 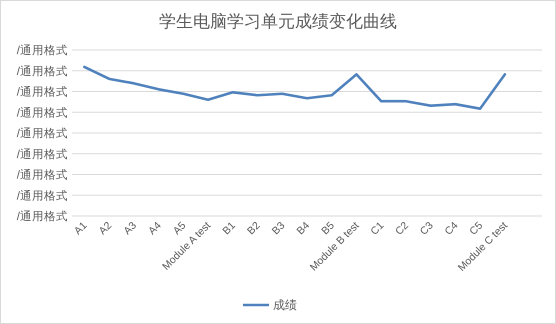 I want to click on x-tick-label: B1, so click(x=229, y=229).